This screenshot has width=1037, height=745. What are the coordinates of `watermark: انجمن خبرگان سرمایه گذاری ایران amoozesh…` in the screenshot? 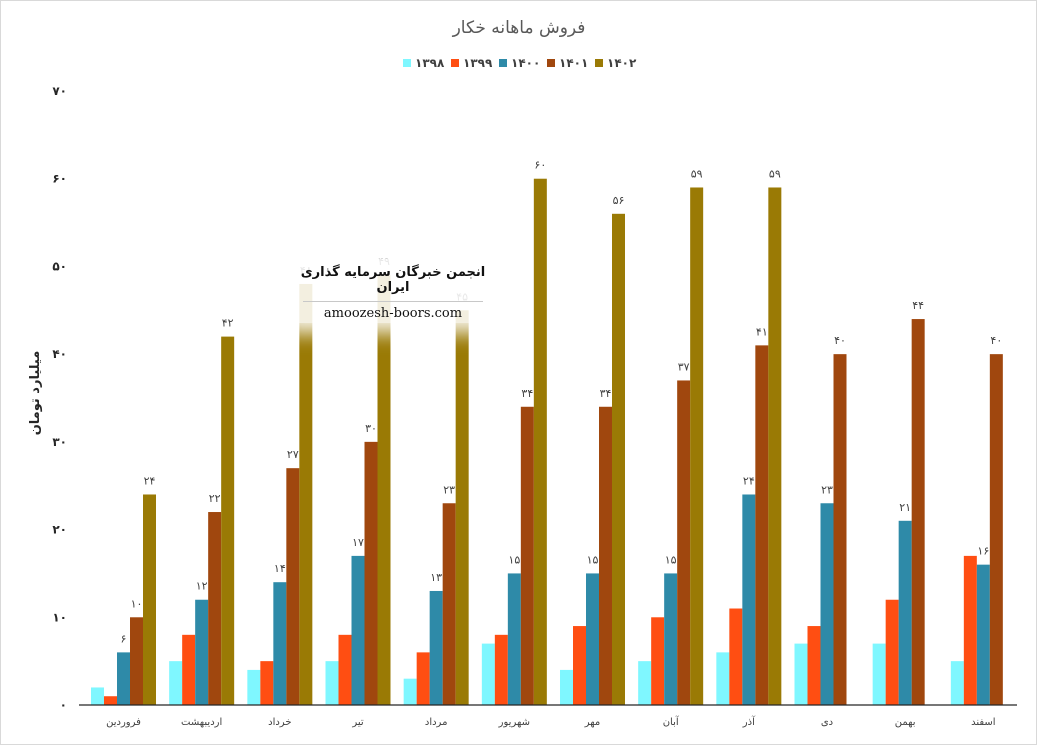 It's located at (393, 291).